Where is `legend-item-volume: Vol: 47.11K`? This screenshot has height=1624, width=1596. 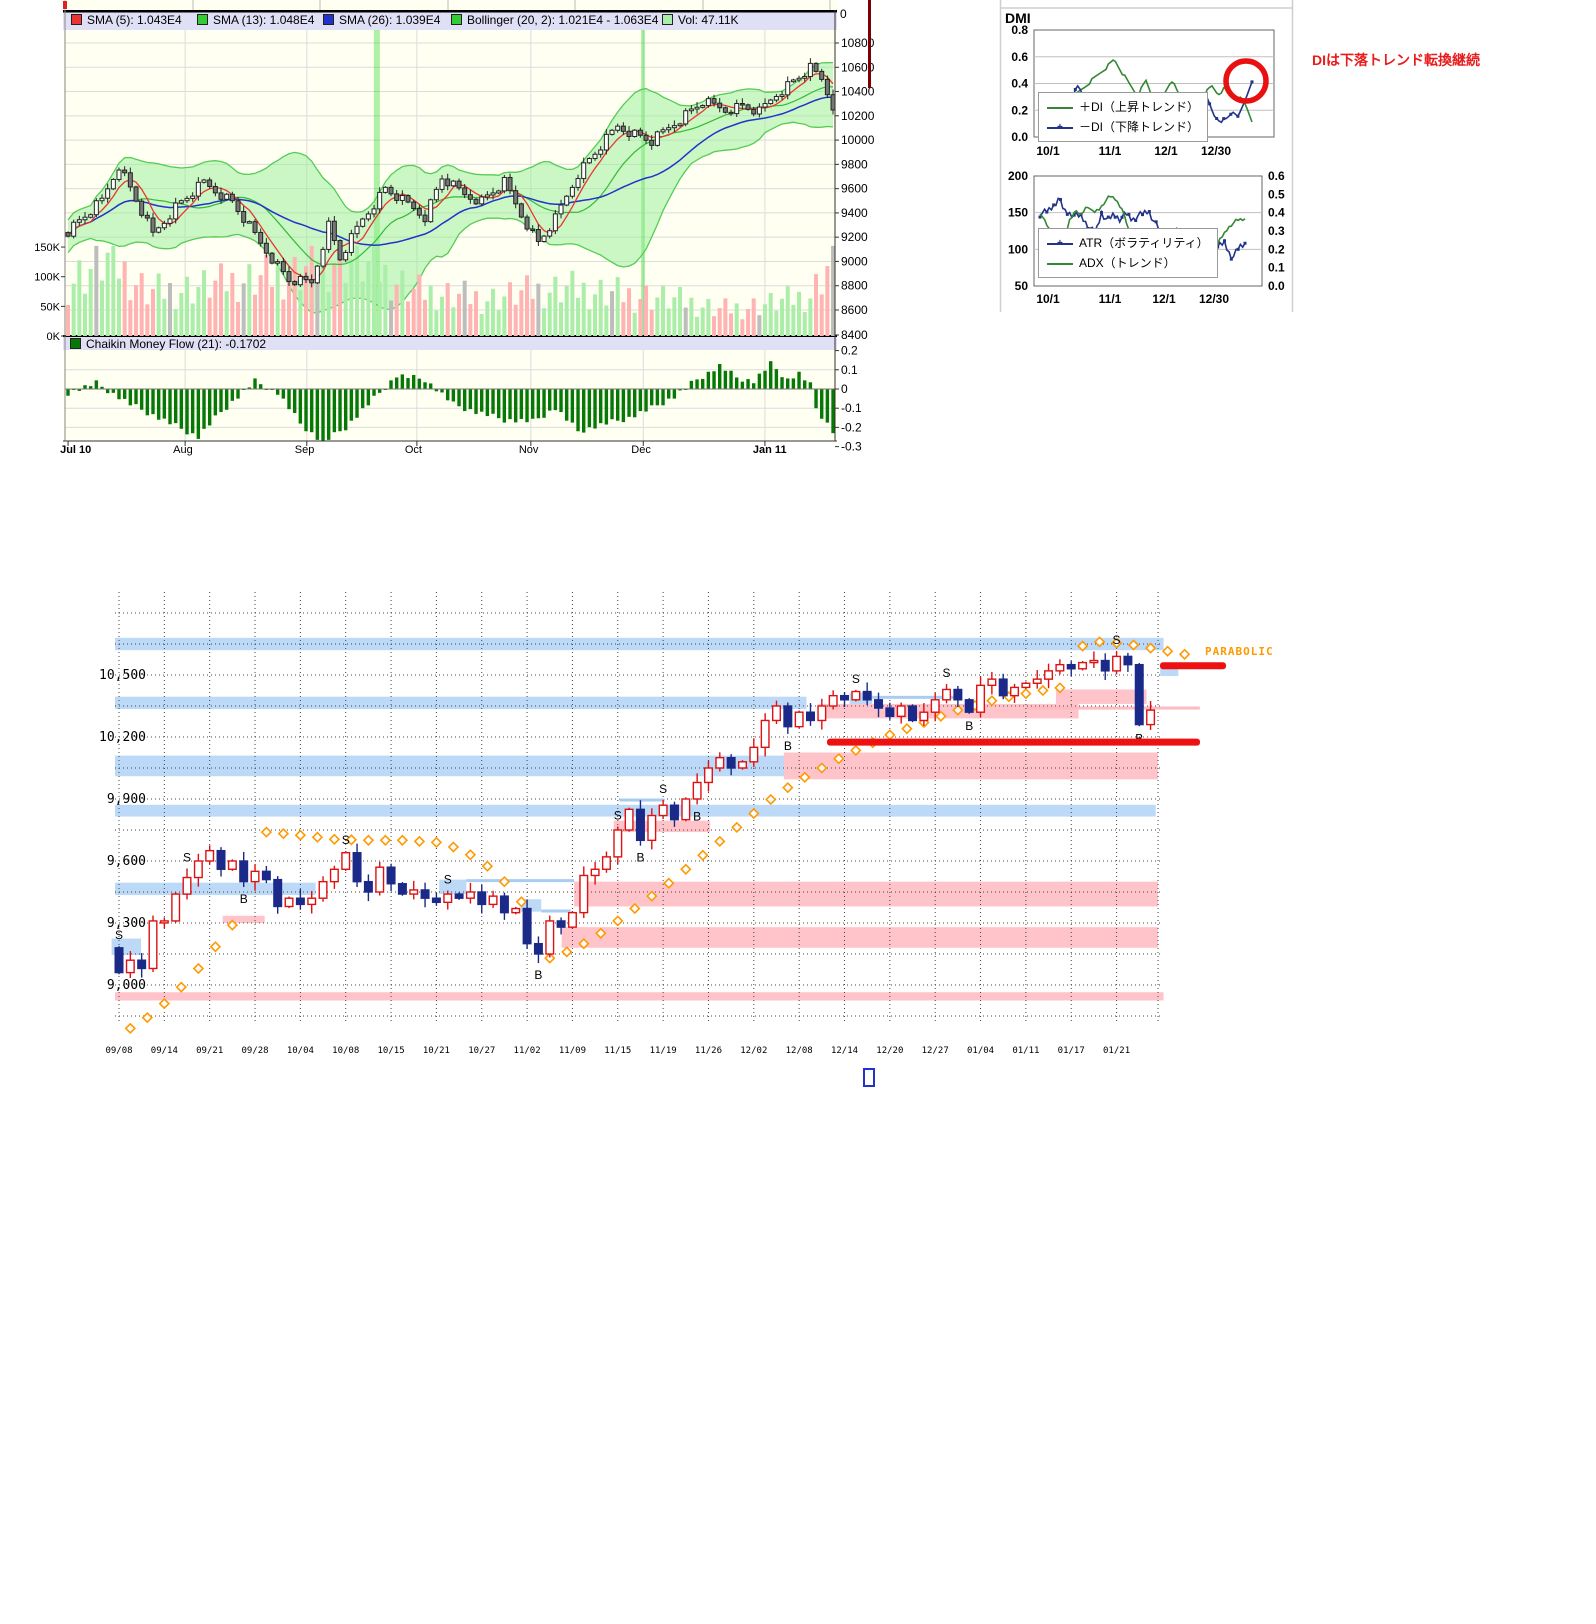 legend-item-volume: Vol: 47.11K is located at coordinates (700, 20).